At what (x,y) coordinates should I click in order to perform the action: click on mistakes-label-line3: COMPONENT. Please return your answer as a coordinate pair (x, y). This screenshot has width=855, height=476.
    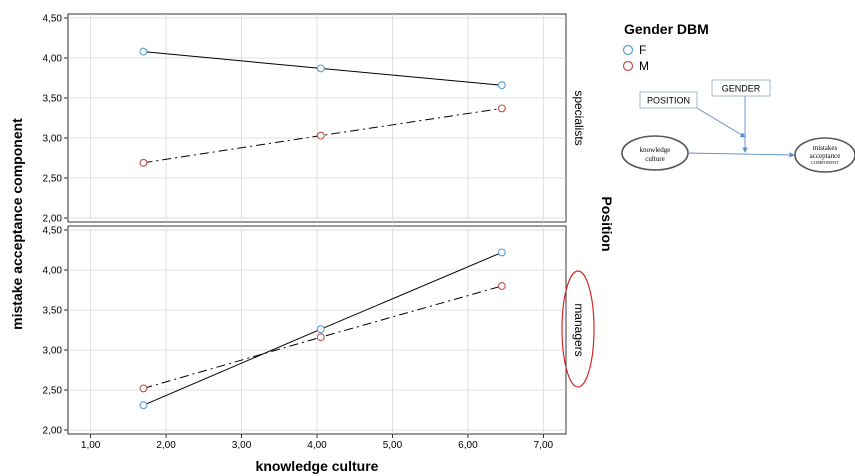
    Looking at the image, I should click on (825, 162).